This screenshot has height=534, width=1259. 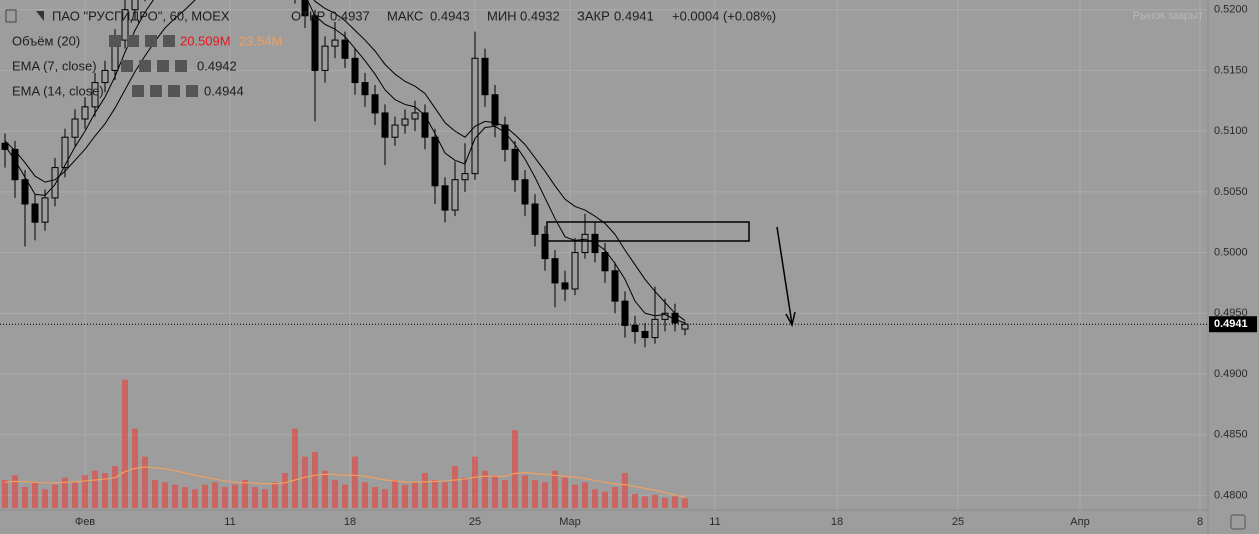 What do you see at coordinates (1231, 252) in the screenshot?
I see `y-tick-label: 0.5000` at bounding box center [1231, 252].